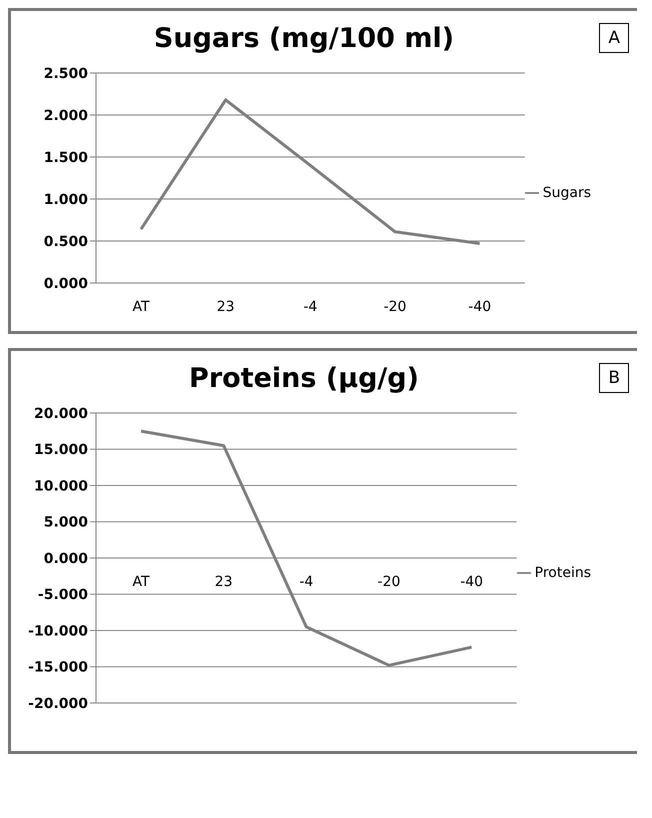 The width and height of the screenshot is (652, 818). Describe the element at coordinates (562, 573) in the screenshot. I see `legend-label: Proteins` at that location.